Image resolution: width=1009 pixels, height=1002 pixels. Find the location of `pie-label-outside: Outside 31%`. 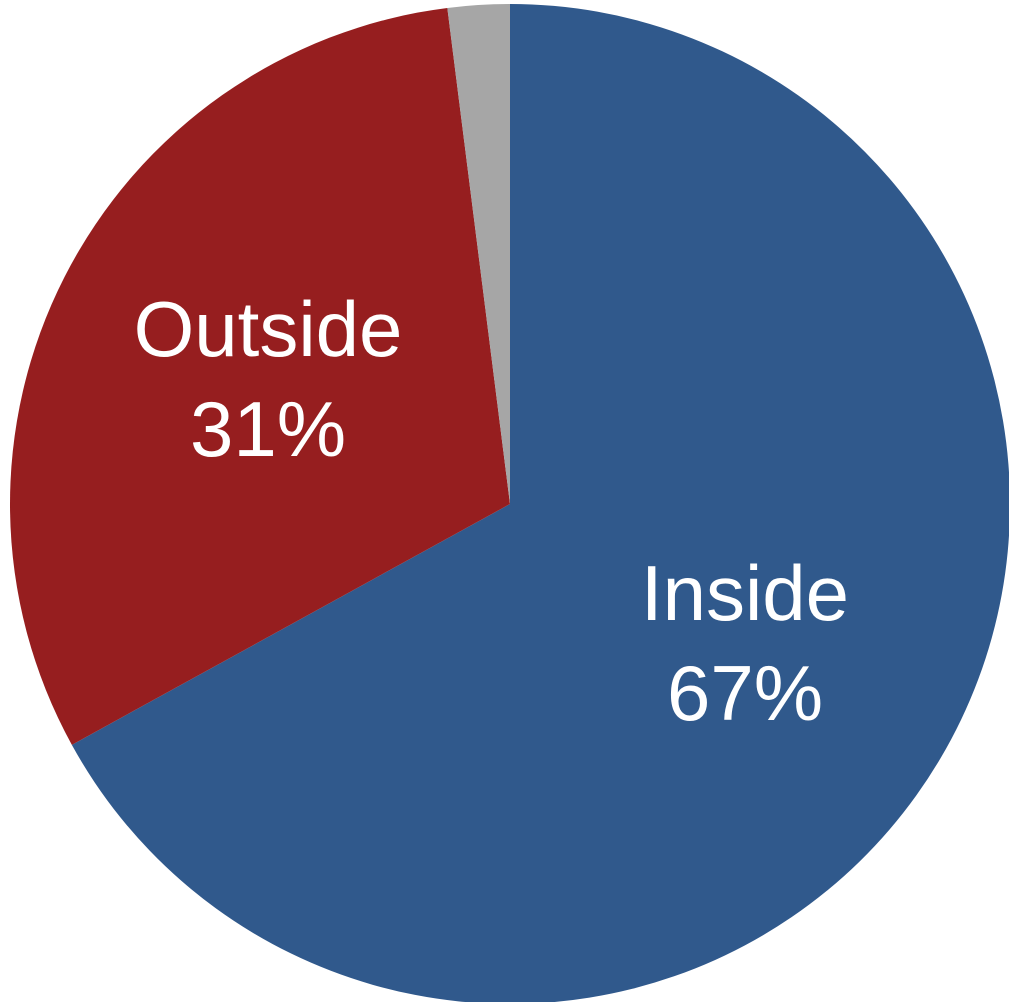

pie-label-outside: Outside 31% is located at coordinates (268, 379).